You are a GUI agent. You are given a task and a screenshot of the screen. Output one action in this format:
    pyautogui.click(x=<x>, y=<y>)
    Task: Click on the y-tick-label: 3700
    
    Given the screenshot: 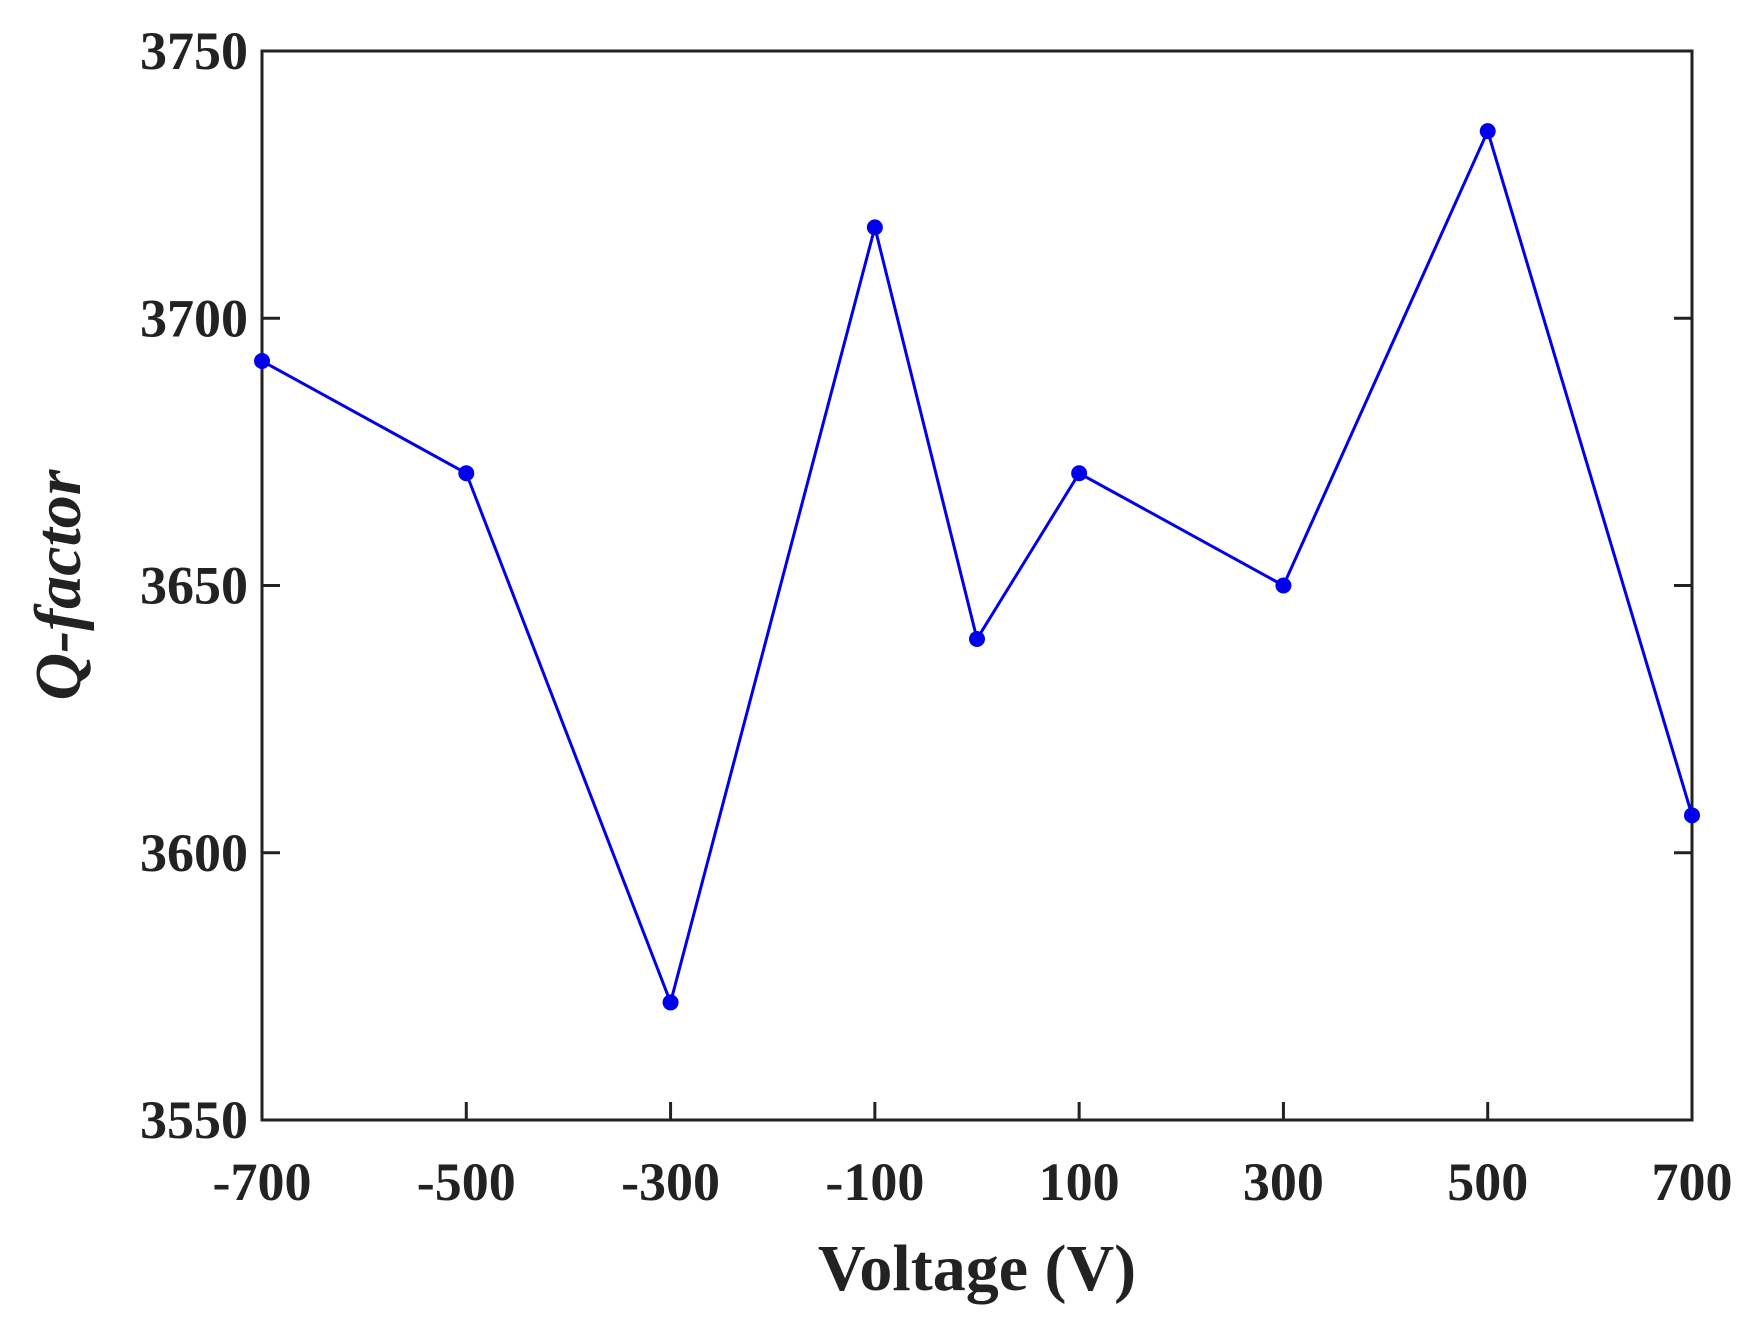 What is the action you would take?
    pyautogui.click(x=194, y=318)
    